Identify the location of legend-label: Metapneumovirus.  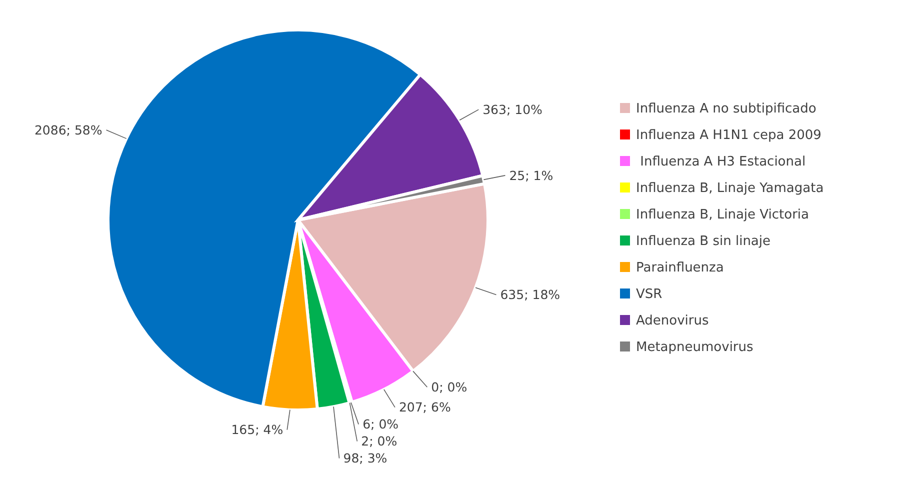
(695, 348).